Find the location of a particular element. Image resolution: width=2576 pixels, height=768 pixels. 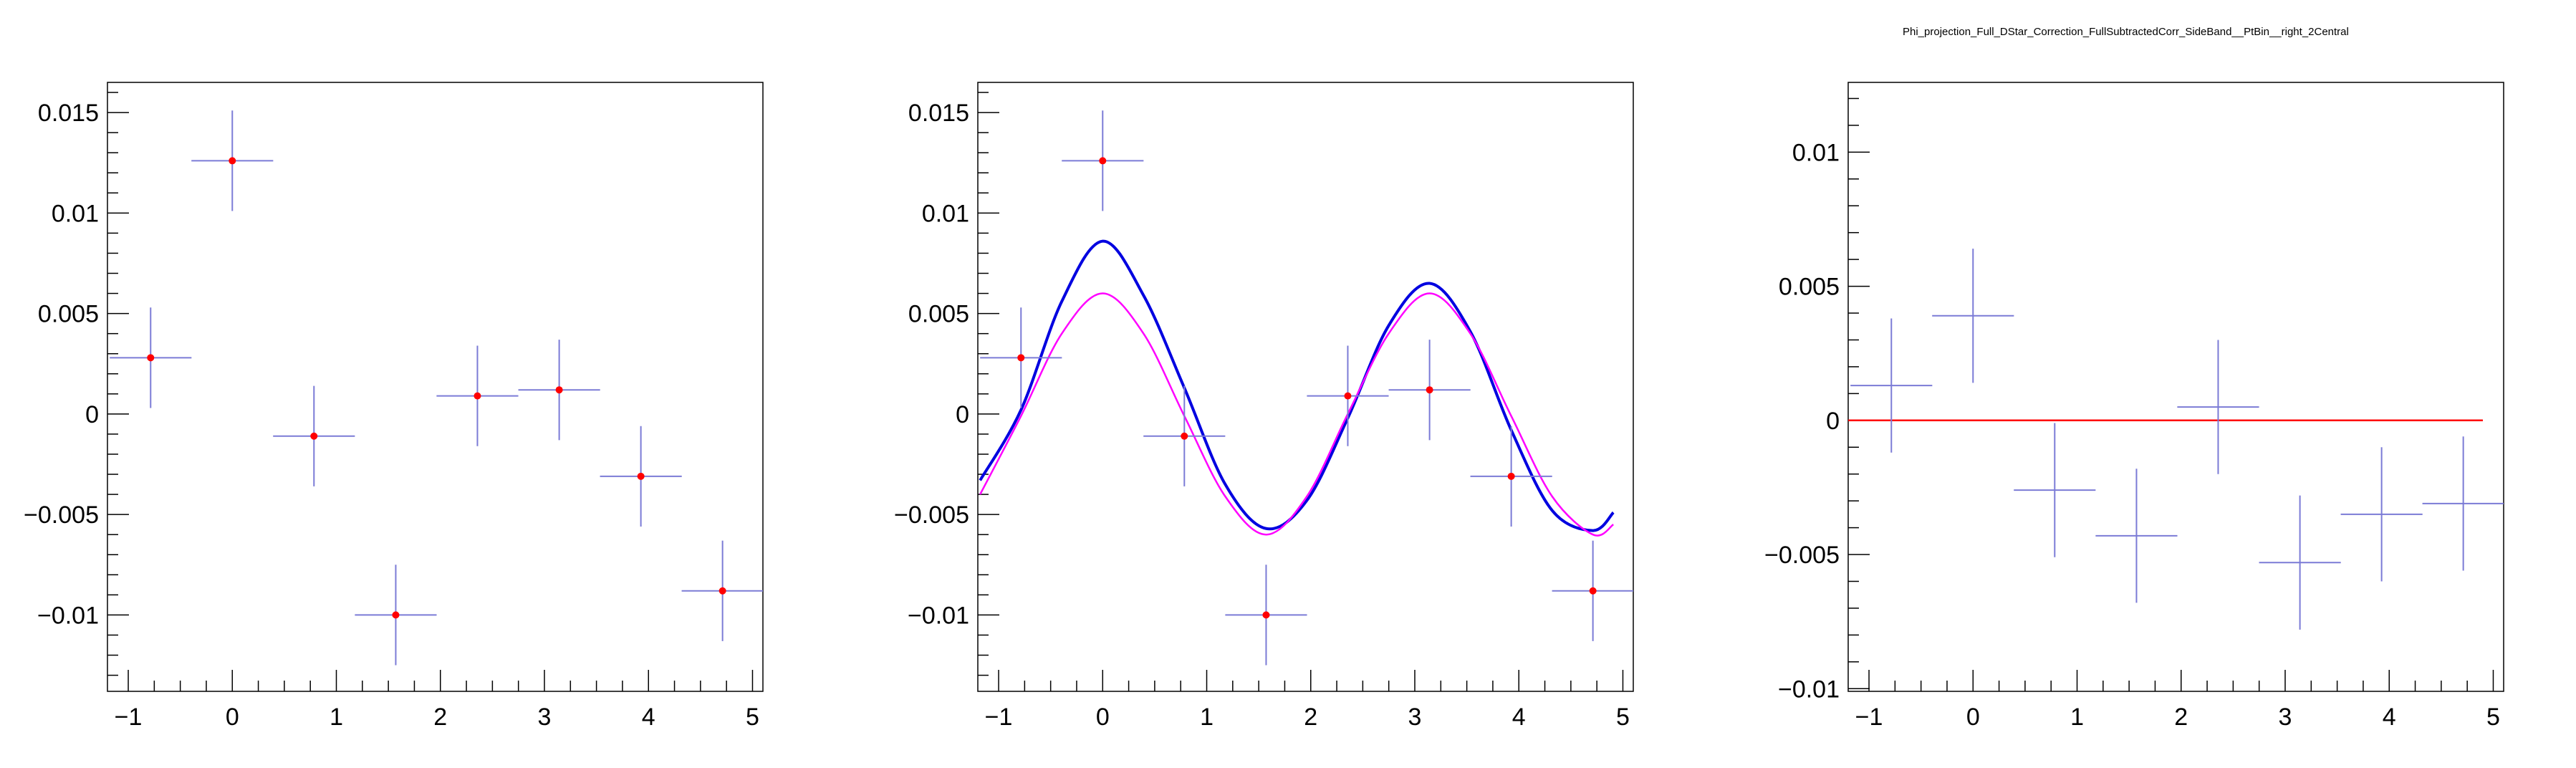

plot-area is located at coordinates (2176, 439).